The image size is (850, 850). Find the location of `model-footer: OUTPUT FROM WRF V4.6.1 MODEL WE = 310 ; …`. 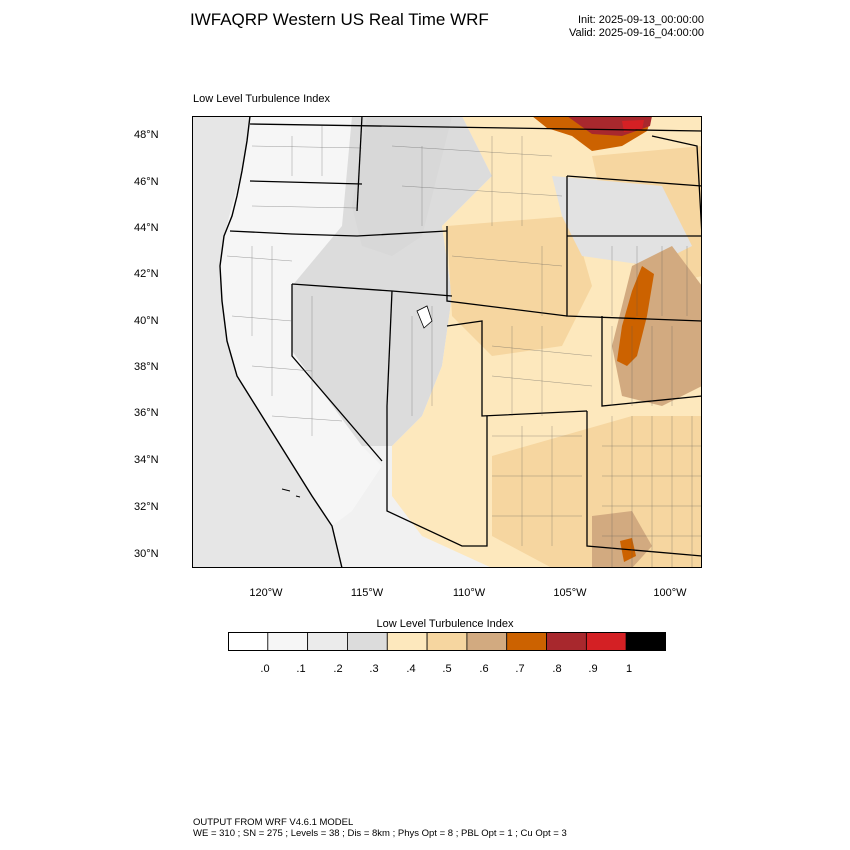

model-footer: OUTPUT FROM WRF V4.6.1 MODEL WE = 310 ; … is located at coordinates (380, 828).